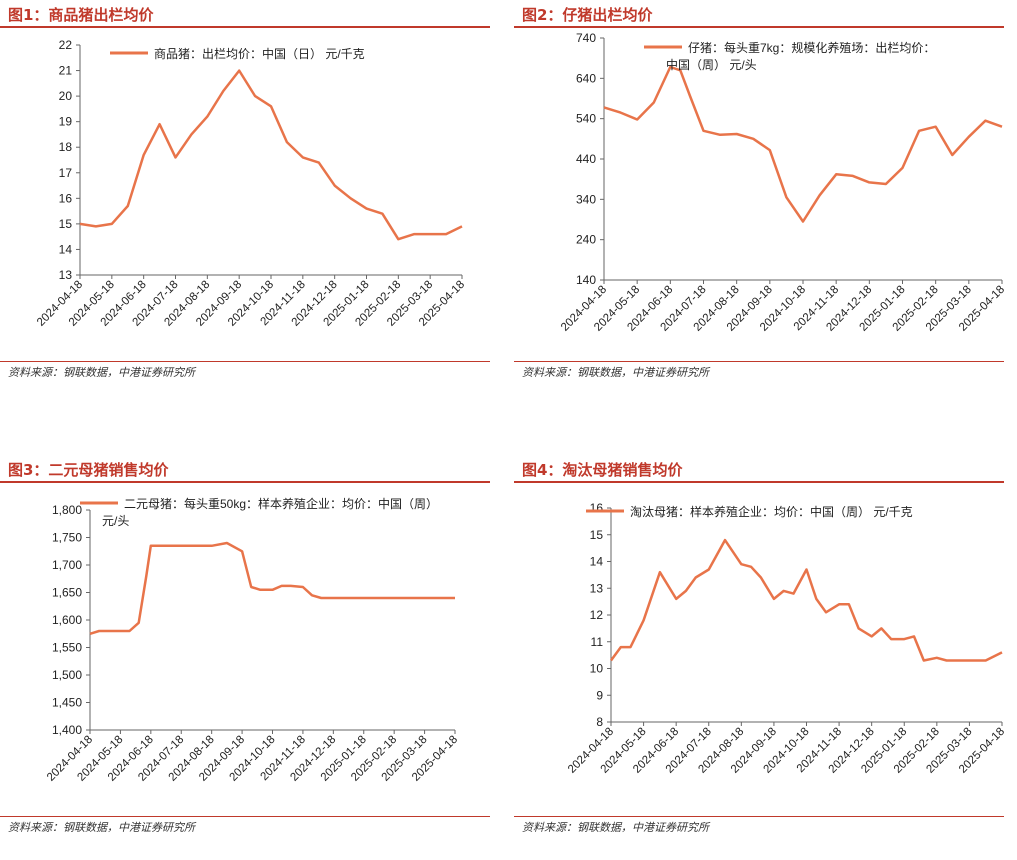  Describe the element at coordinates (281, 503) in the screenshot. I see `legend-label: 二元母猪：每头重50kg：样本养殖企业：均价：中国（周）` at that location.